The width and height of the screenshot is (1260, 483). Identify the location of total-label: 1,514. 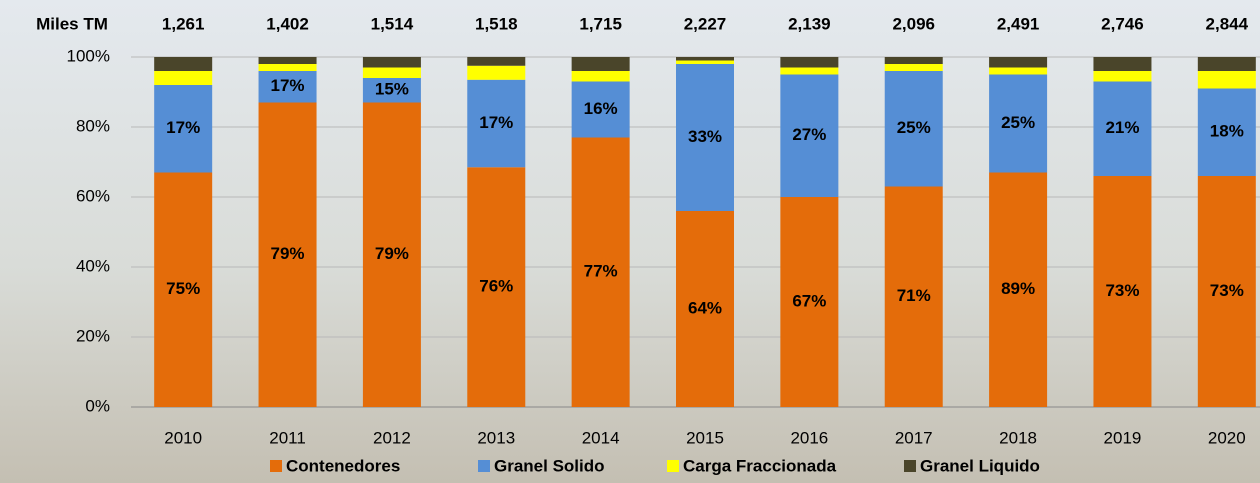
(392, 23).